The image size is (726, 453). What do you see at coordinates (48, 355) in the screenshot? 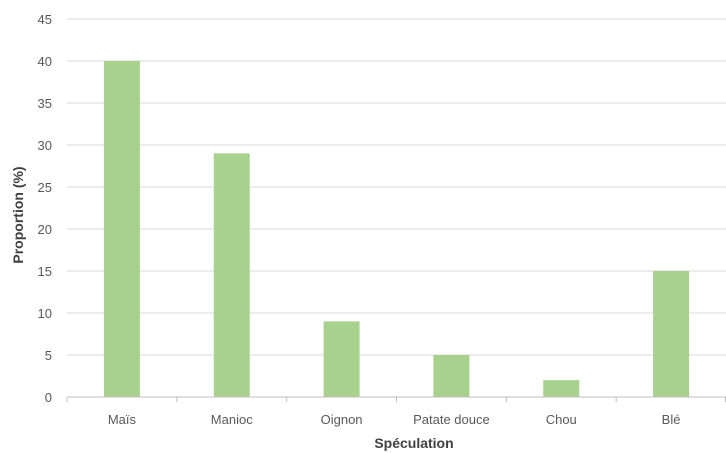
I see `y-tick-label: 5` at bounding box center [48, 355].